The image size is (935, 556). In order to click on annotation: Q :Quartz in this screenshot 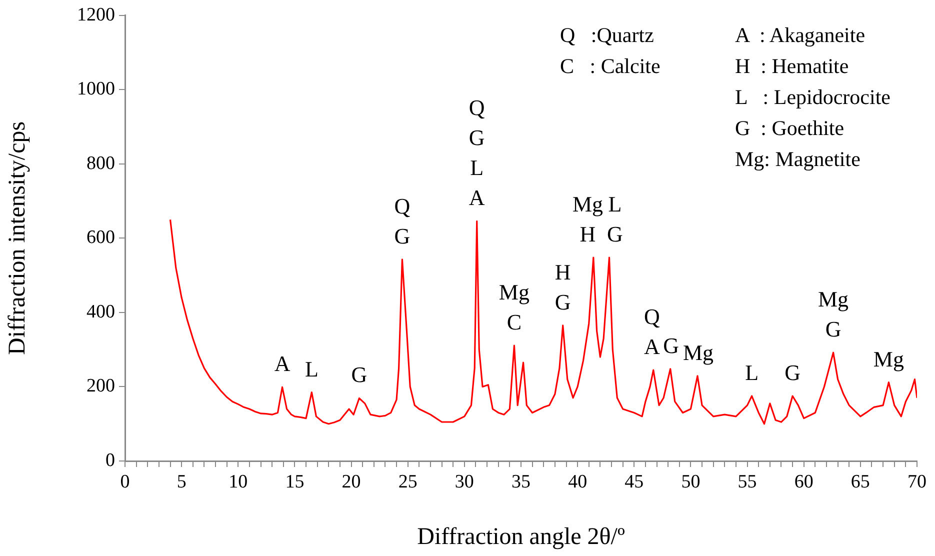, I will do `click(607, 35)`.